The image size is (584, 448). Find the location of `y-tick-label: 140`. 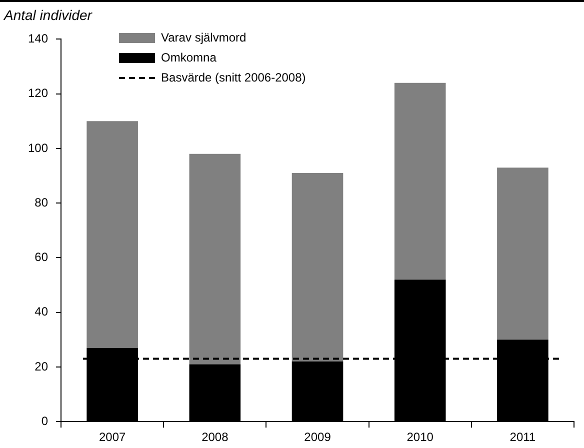

y-tick-label: 140 is located at coordinates (38, 39).